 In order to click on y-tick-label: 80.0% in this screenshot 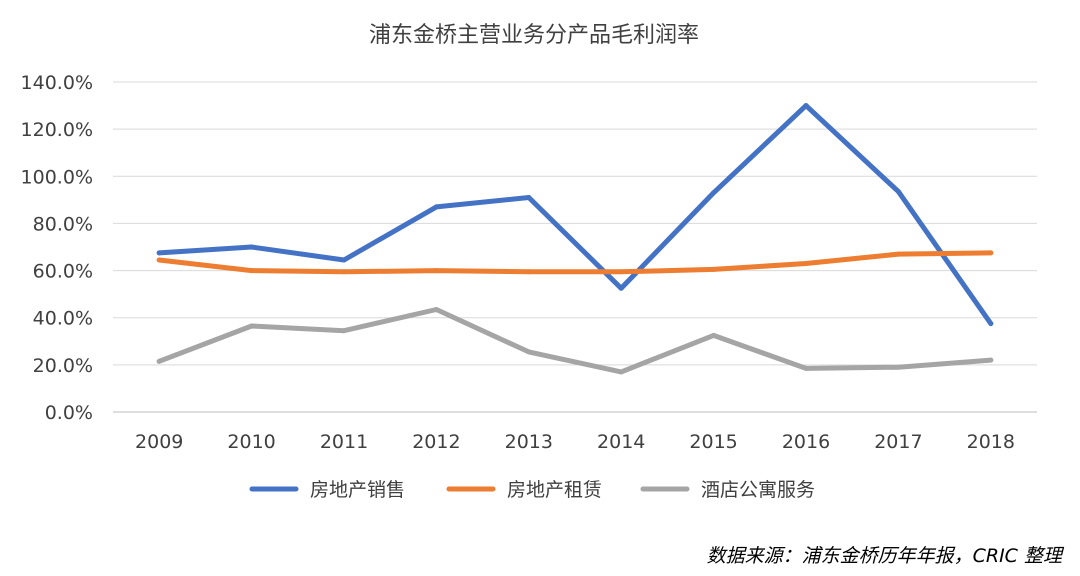, I will do `click(63, 224)`.